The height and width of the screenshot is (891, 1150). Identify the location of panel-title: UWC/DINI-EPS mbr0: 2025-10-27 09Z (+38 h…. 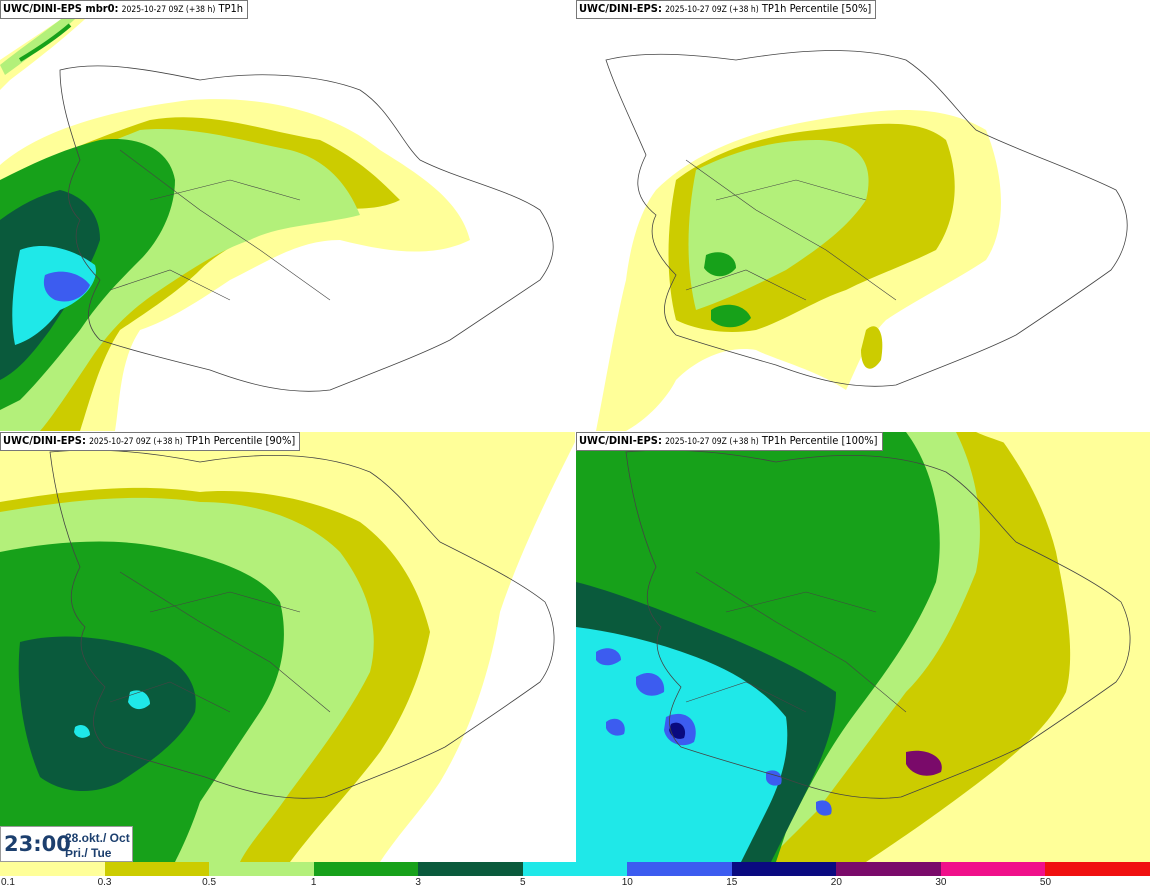
(124, 9).